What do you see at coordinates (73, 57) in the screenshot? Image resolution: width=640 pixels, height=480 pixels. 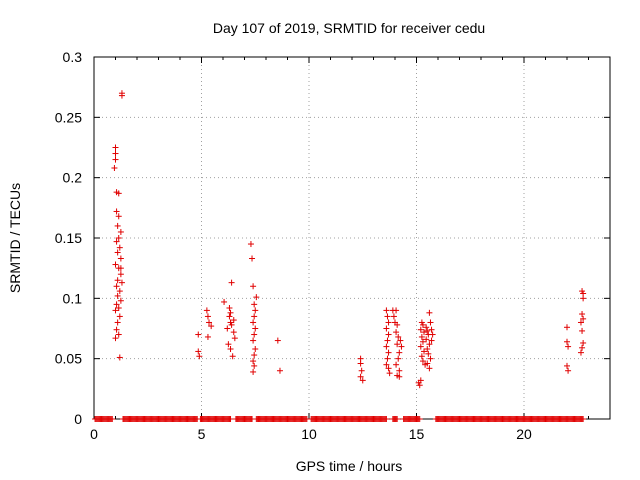 I see `y-tick-label: 0.3` at bounding box center [73, 57].